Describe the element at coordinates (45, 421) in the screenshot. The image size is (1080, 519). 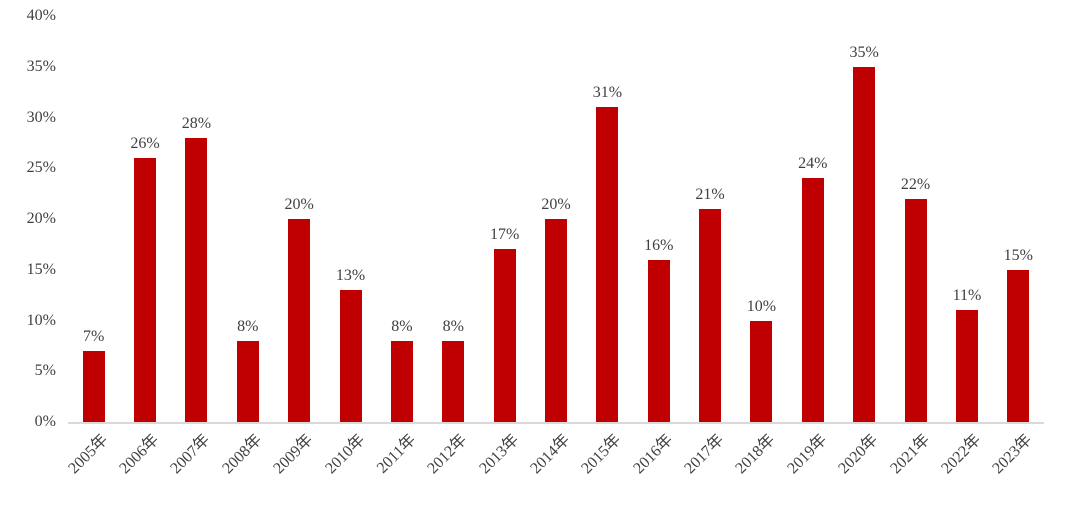
I see `y-tick-label: 0%` at that location.